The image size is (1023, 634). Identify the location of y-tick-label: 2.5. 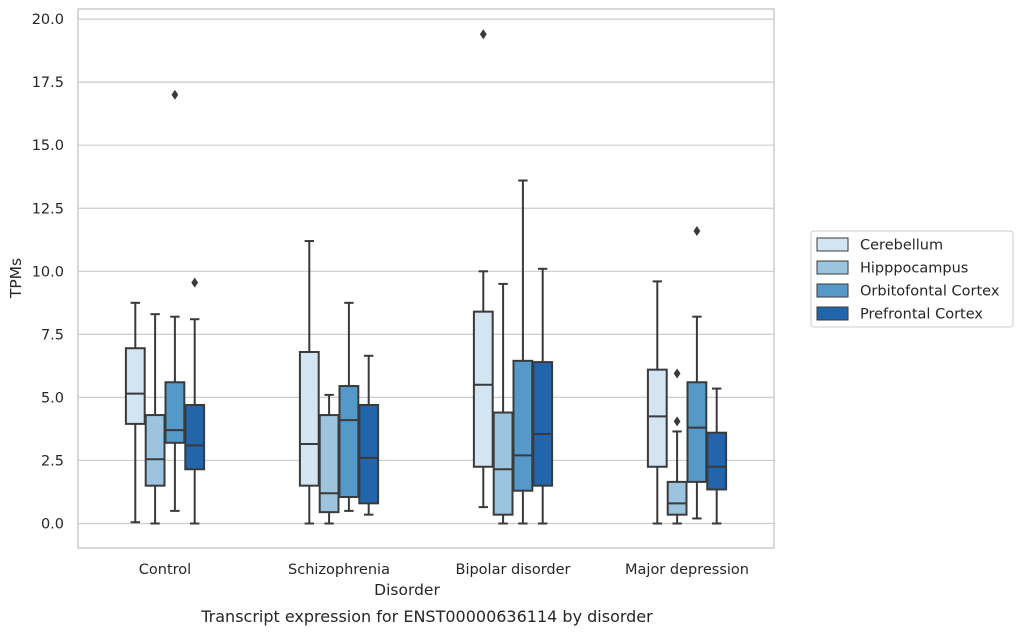
(52, 461).